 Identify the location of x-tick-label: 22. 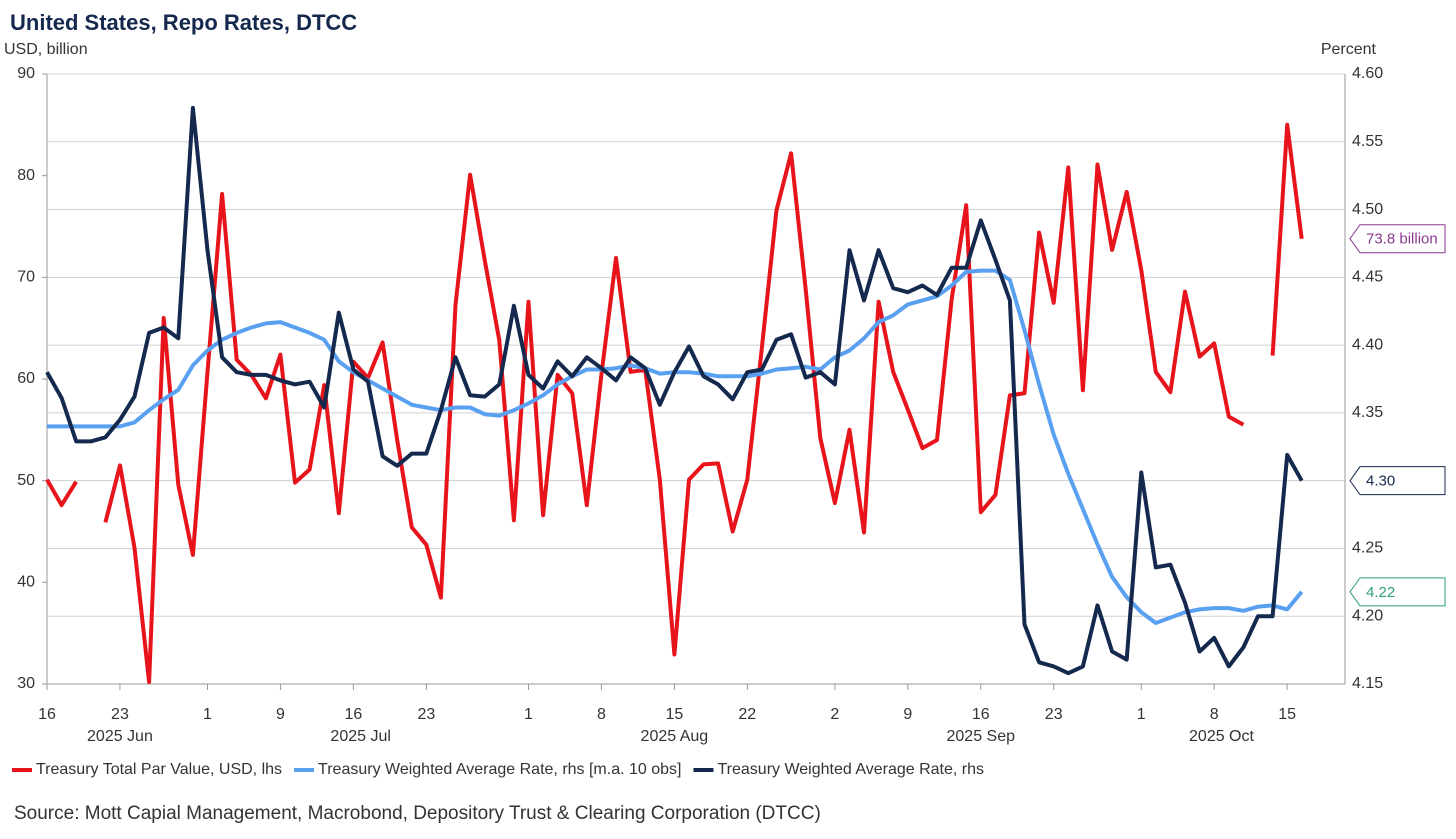
(747, 714).